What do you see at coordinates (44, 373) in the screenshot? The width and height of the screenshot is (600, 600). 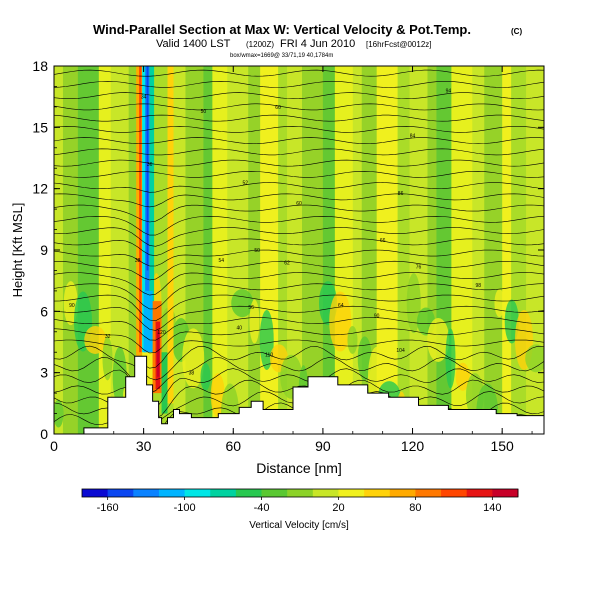 I see `y-tick-label: 3` at bounding box center [44, 373].